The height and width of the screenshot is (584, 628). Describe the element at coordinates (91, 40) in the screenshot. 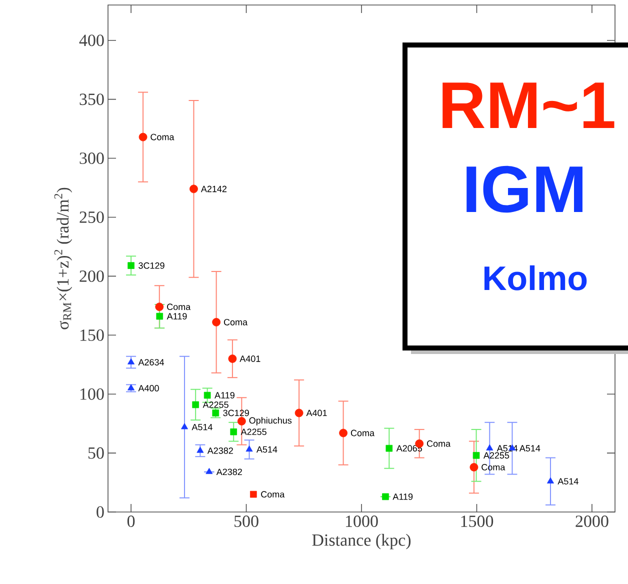

I see `y-tick-label: 400` at that location.